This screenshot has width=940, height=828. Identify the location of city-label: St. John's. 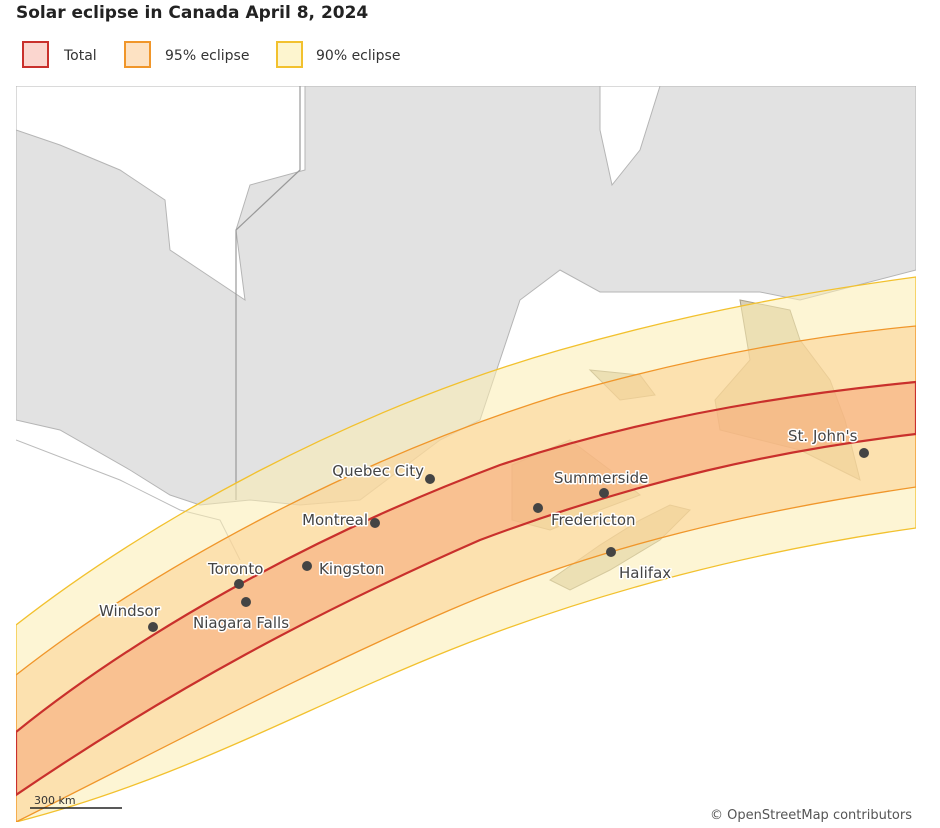
(823, 436).